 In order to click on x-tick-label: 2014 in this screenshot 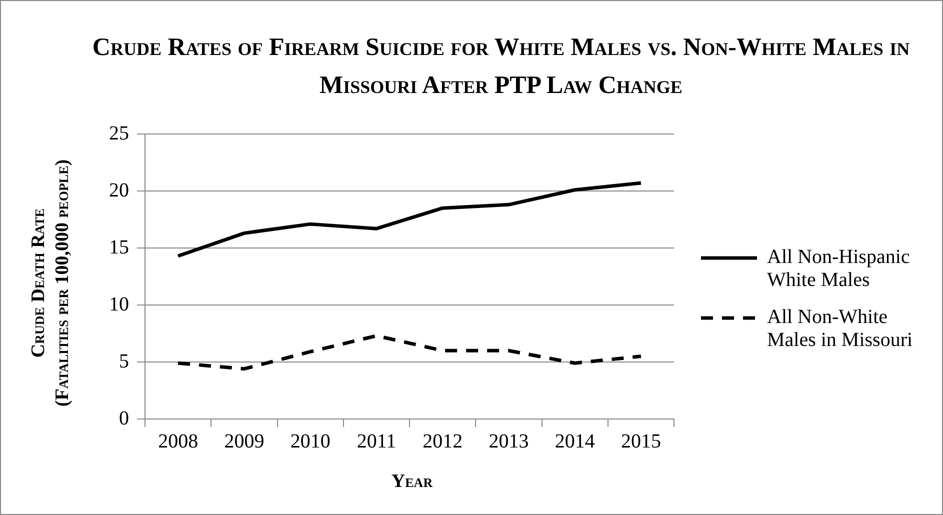, I will do `click(574, 441)`.